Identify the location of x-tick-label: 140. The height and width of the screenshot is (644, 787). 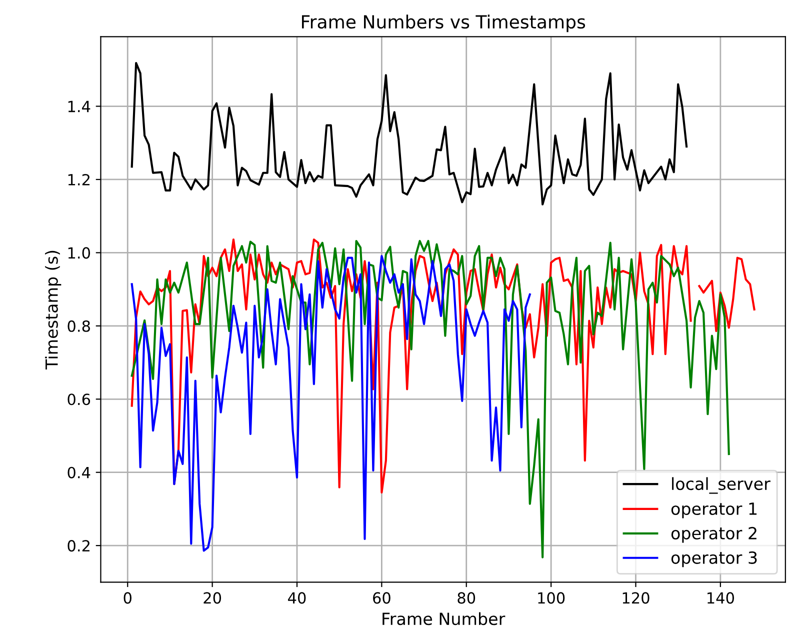
(721, 598).